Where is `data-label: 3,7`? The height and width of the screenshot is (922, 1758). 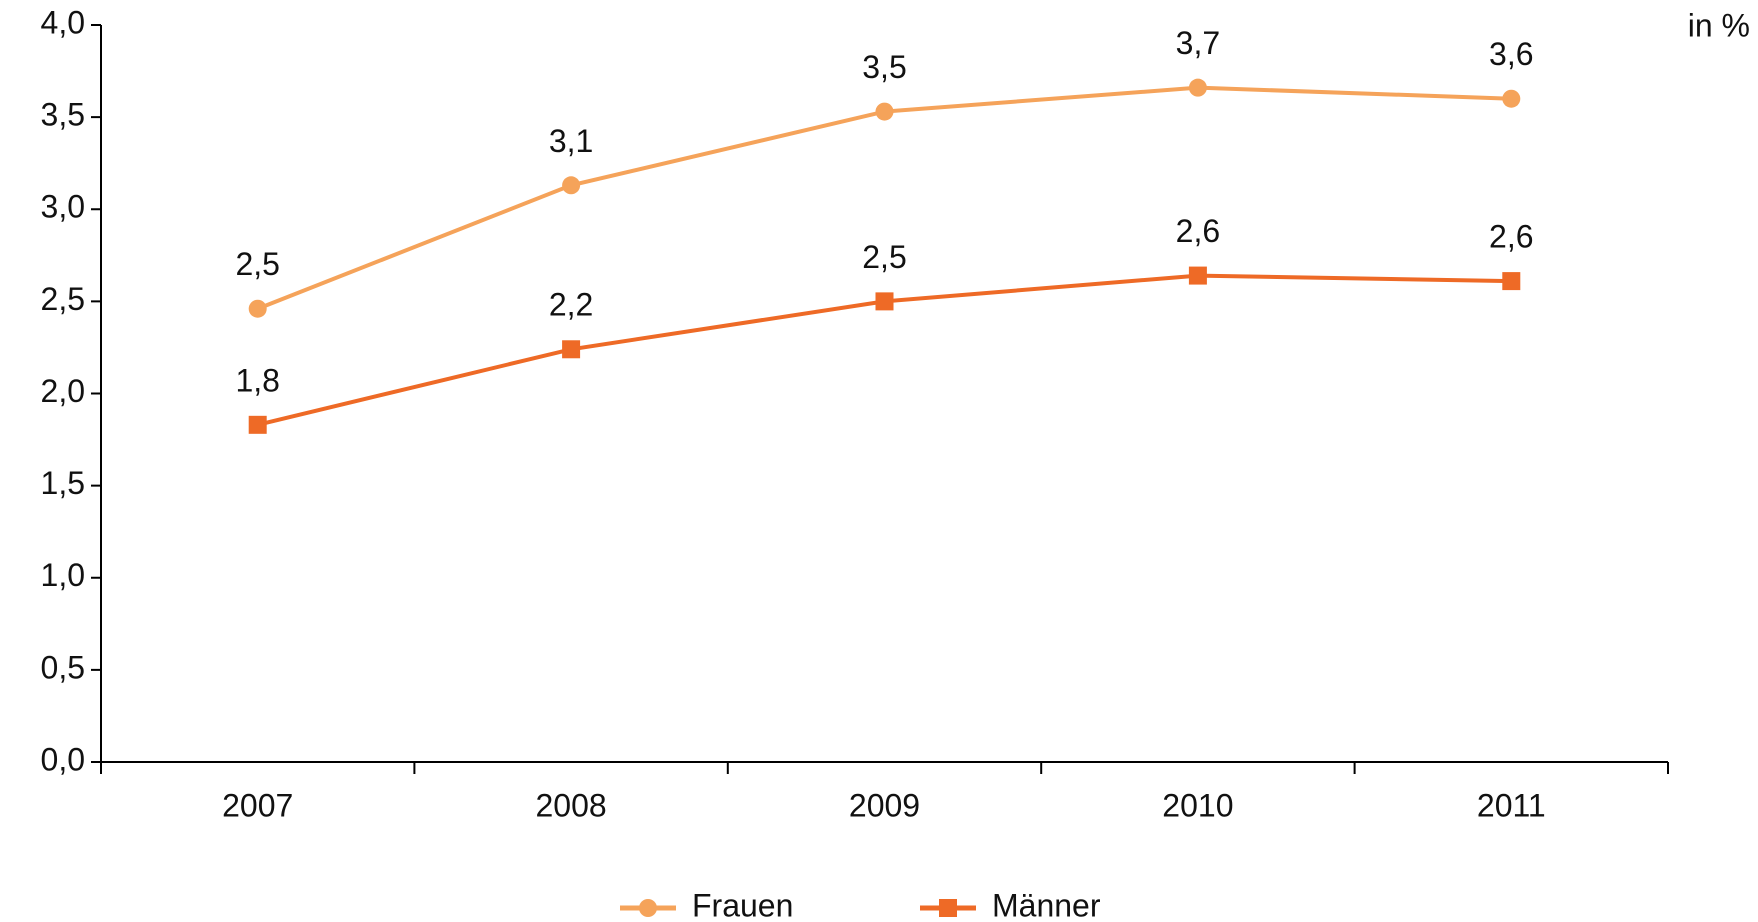
data-label: 3,7 is located at coordinates (1198, 43).